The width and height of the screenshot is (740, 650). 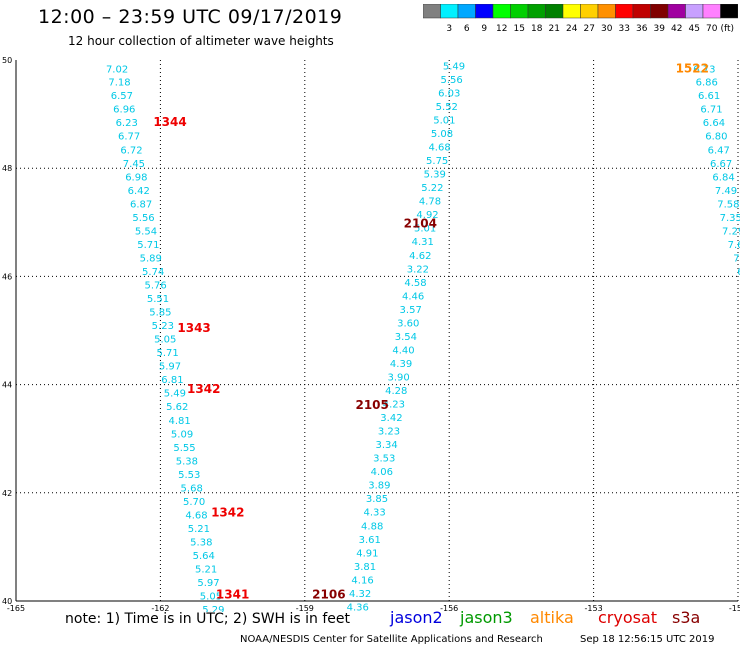 What do you see at coordinates (391, 418) in the screenshot?
I see `swh-value-label: 3.42` at bounding box center [391, 418].